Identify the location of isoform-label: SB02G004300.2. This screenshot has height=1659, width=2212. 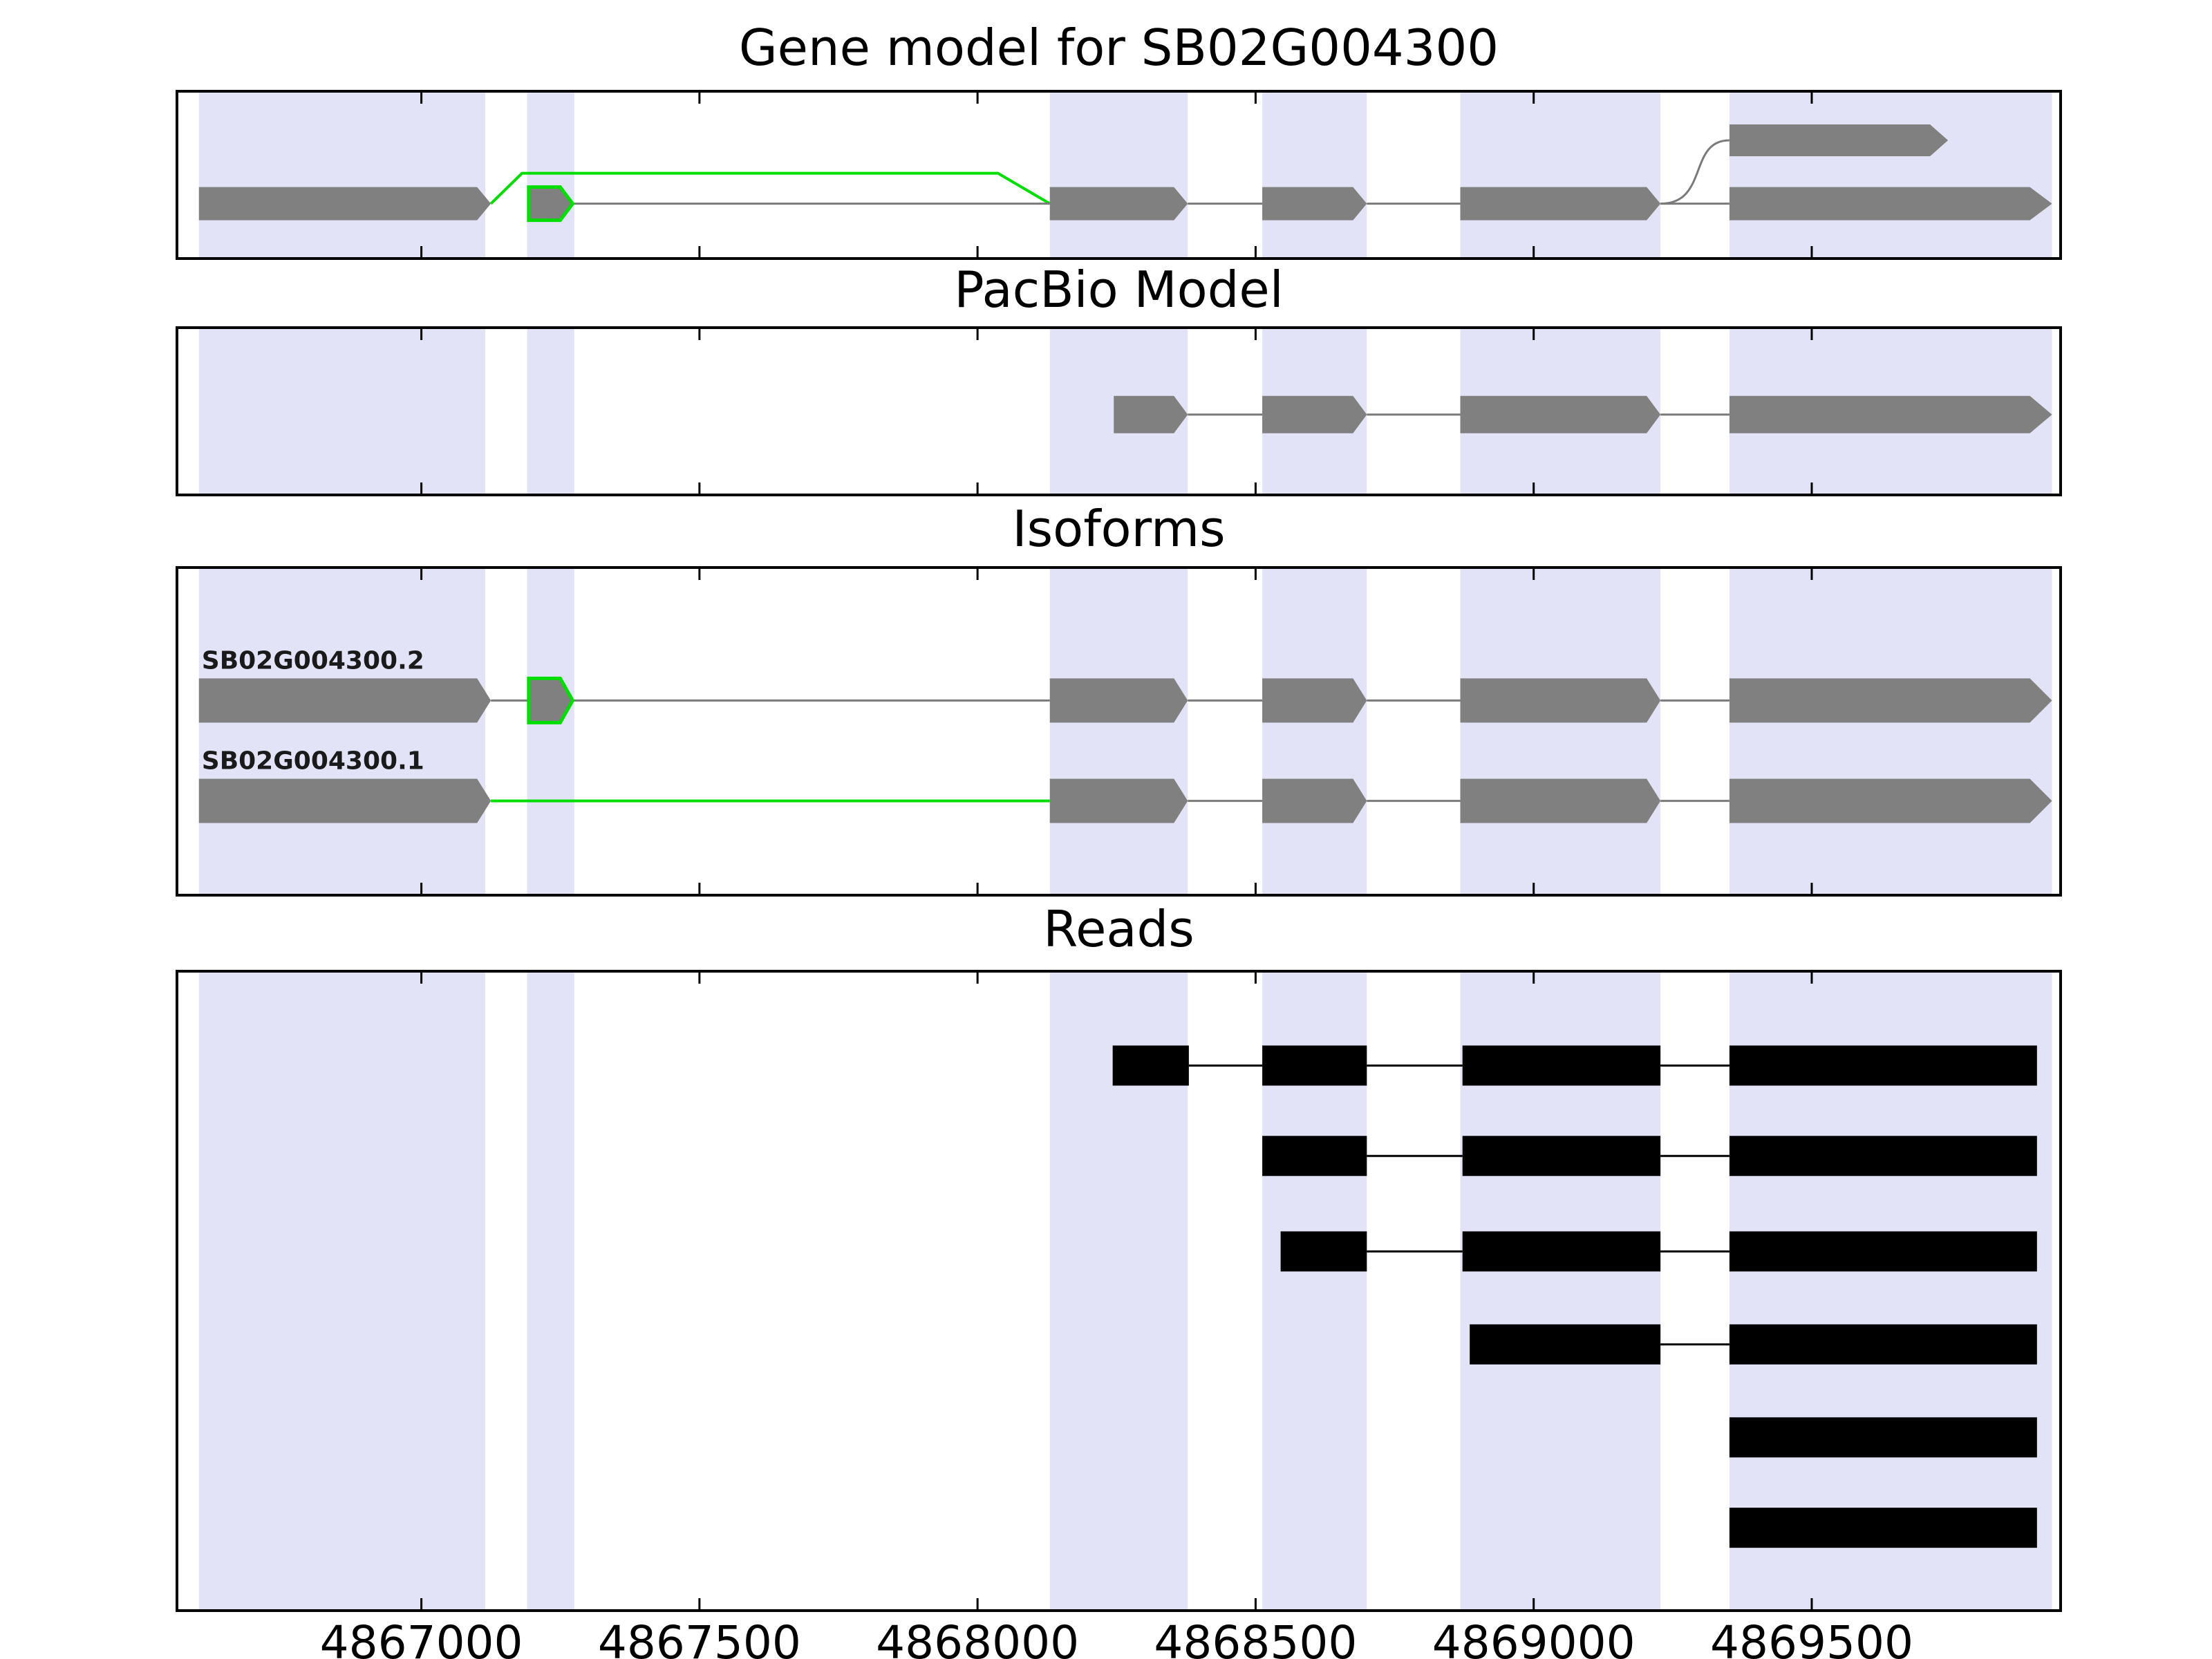
(313, 660).